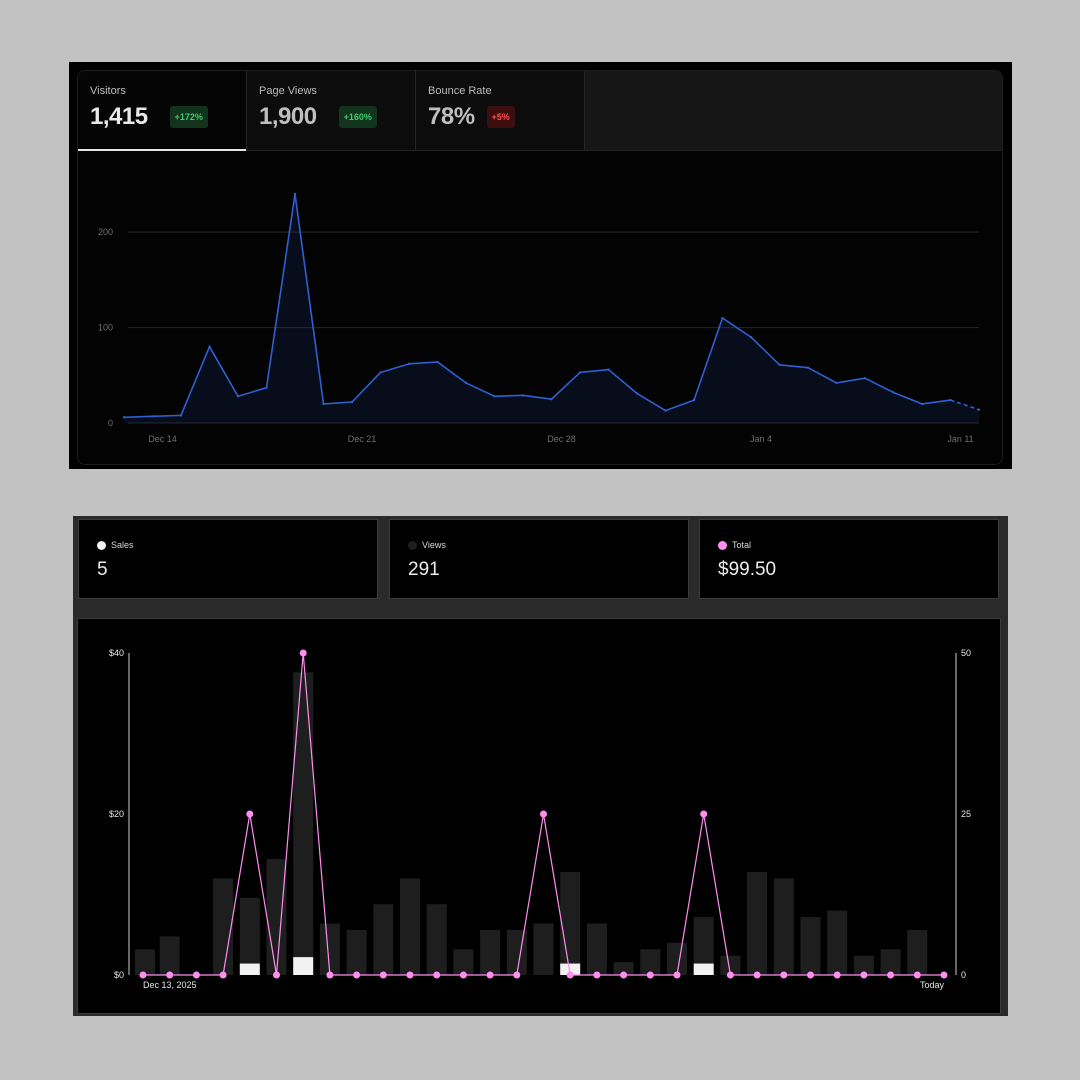 The width and height of the screenshot is (1080, 1080). I want to click on change-badge: +160%, so click(357, 117).